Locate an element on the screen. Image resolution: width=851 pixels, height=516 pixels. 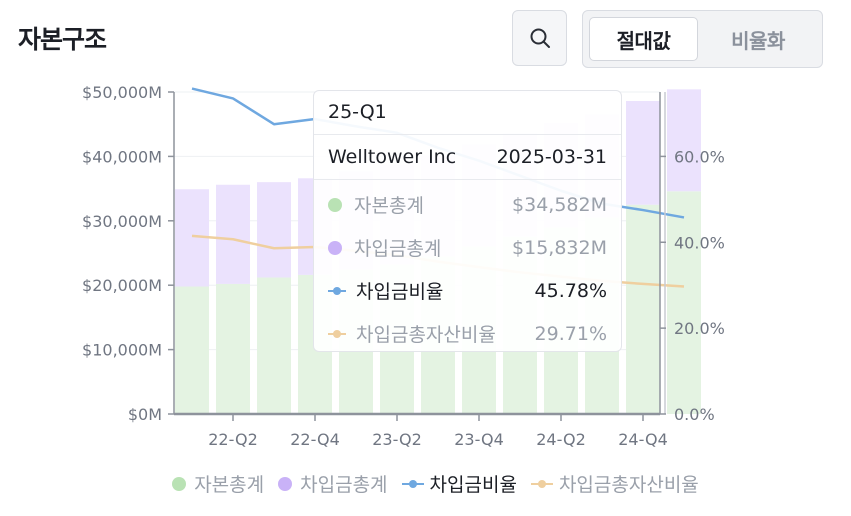
search-icon is located at coordinates (540, 38).